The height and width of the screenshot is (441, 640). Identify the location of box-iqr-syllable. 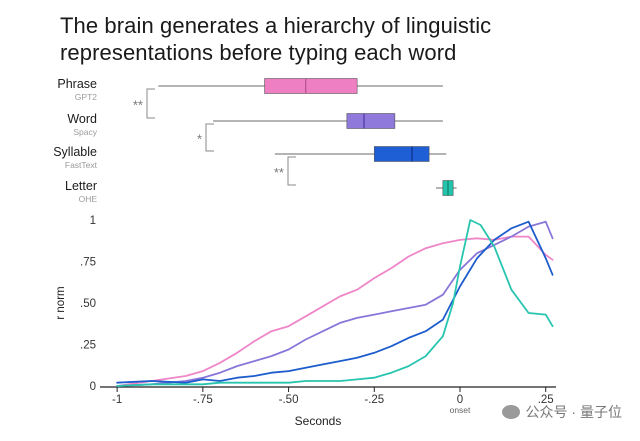
(401, 154).